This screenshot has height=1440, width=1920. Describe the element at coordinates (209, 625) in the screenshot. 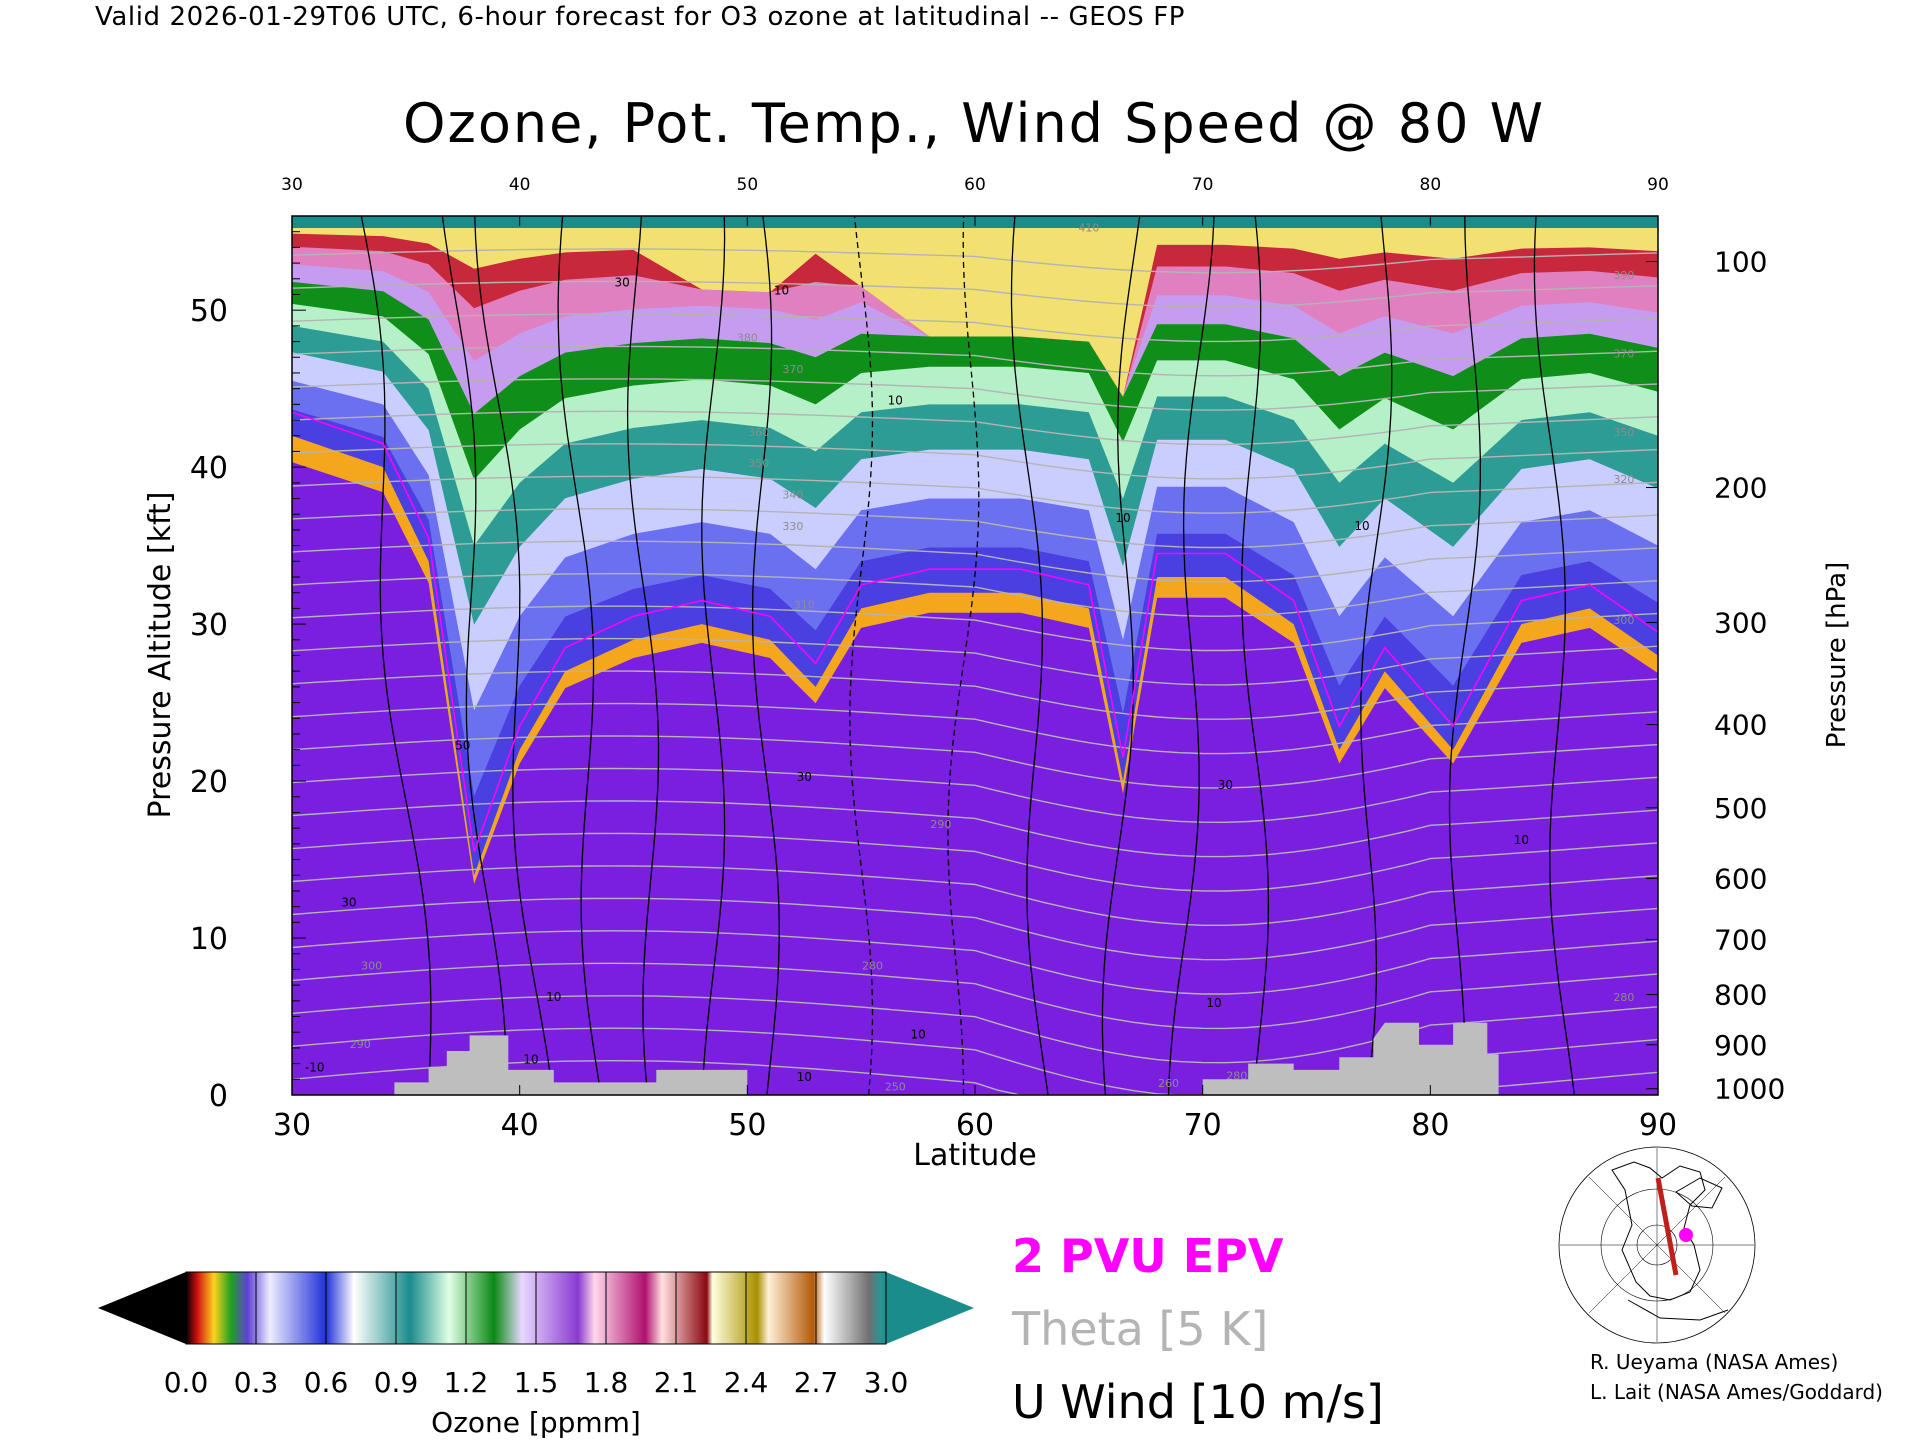

I see `y-tick-label: 30` at that location.